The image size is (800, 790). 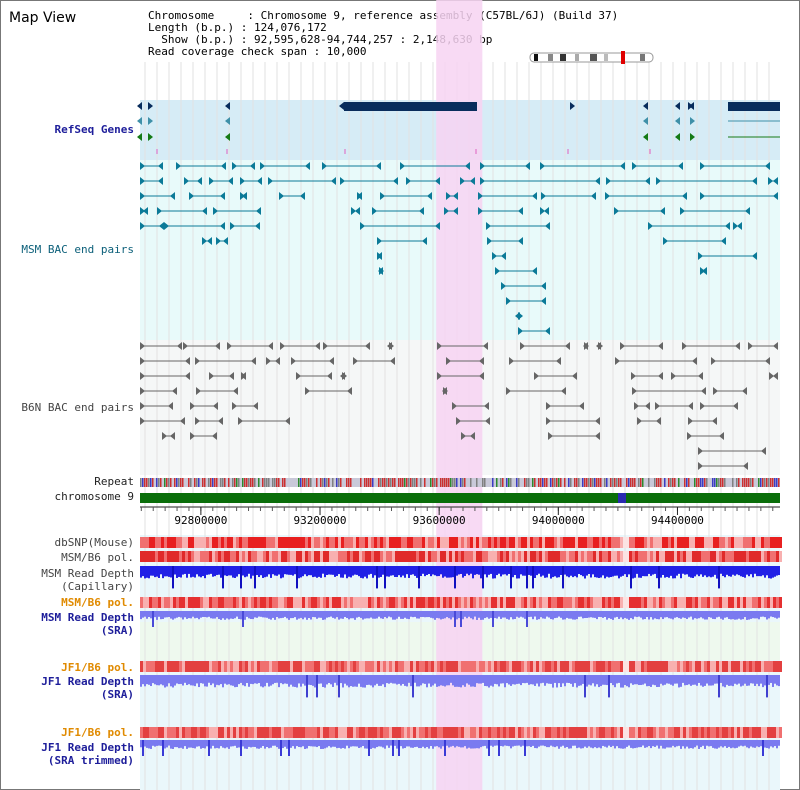 I want to click on refseq-gene-track, so click(x=458, y=128).